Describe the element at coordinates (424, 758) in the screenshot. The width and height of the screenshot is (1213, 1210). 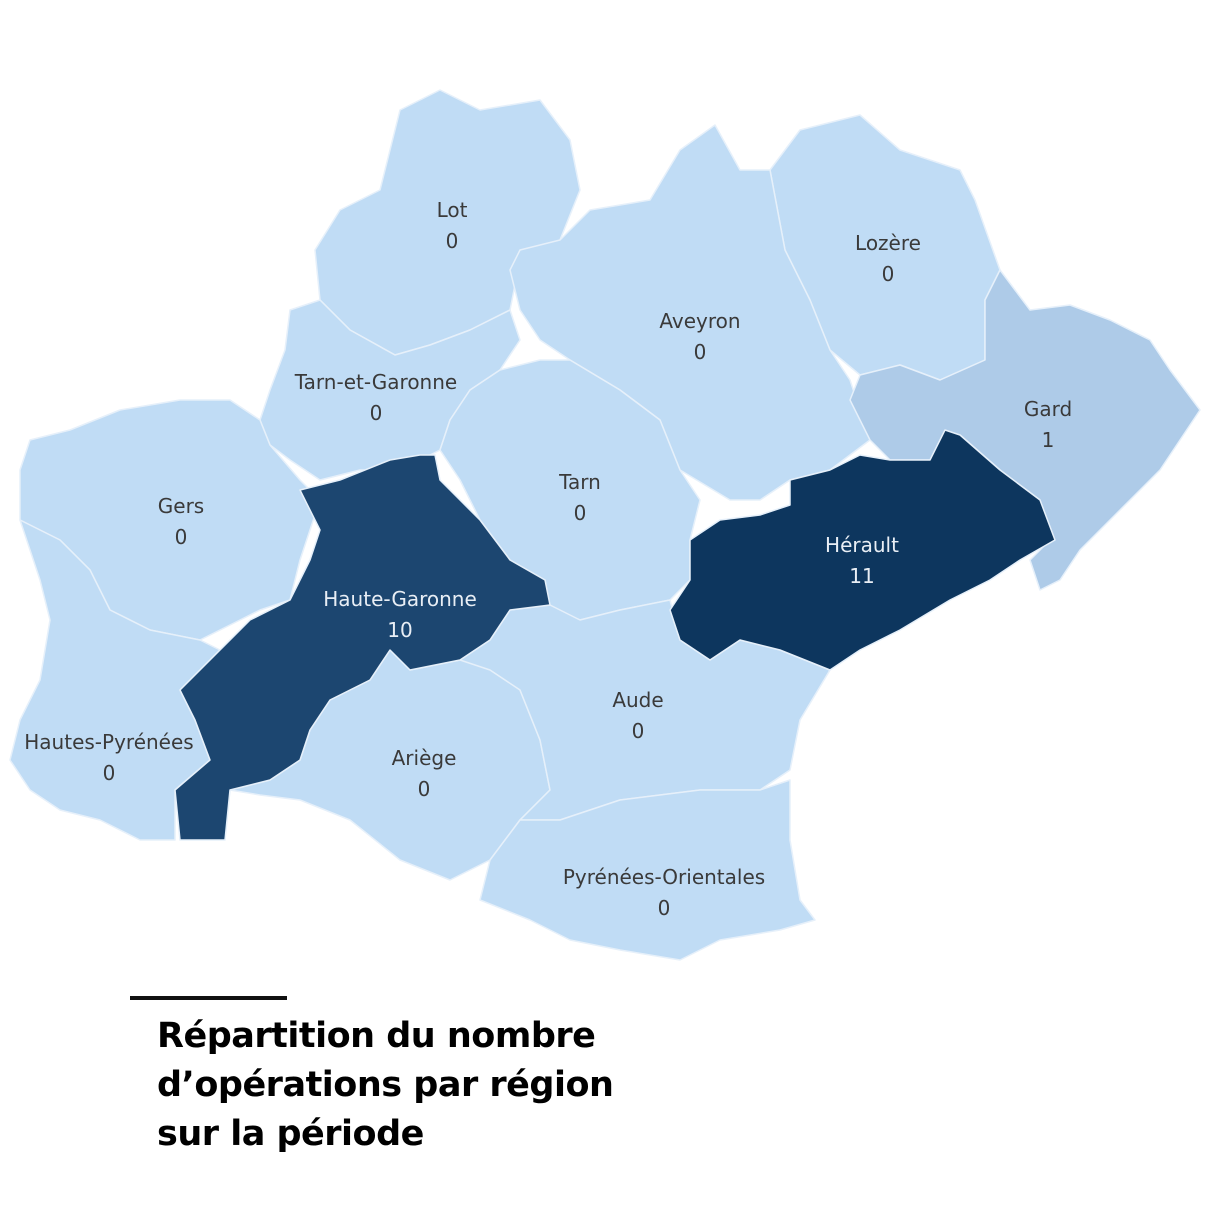
I see `department-name-label: Ariège` at that location.